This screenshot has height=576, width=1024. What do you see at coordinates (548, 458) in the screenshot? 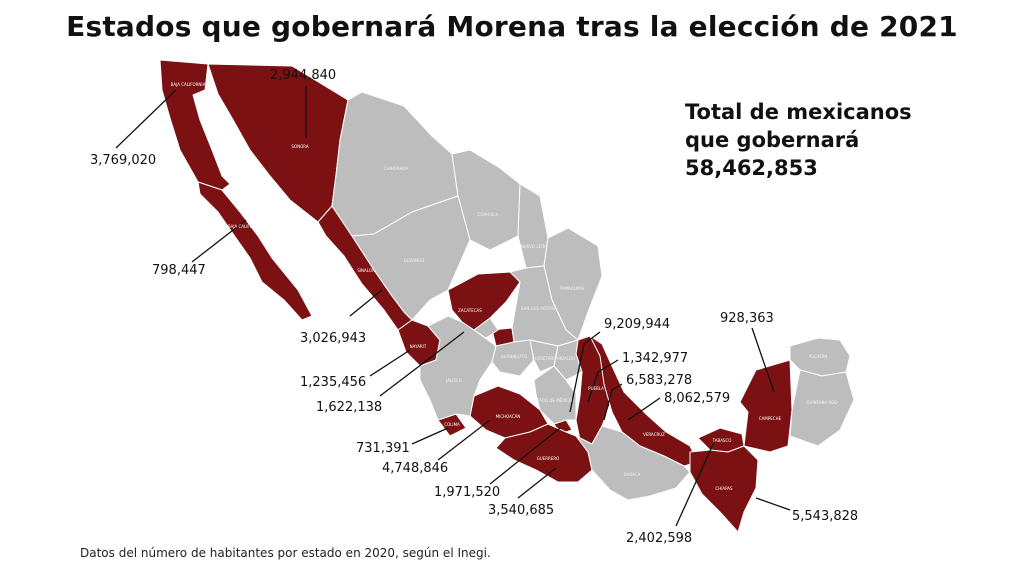
I see `state-label-guerrero: GUERRERO` at bounding box center [548, 458].